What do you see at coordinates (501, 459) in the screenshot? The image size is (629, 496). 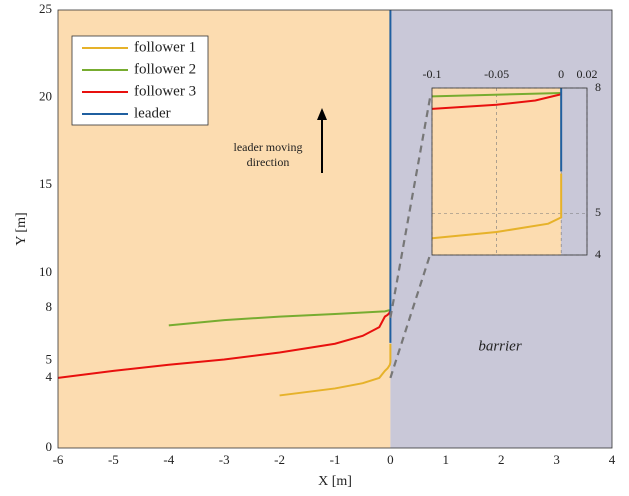 I see `x-tick-label: 2` at bounding box center [501, 459].